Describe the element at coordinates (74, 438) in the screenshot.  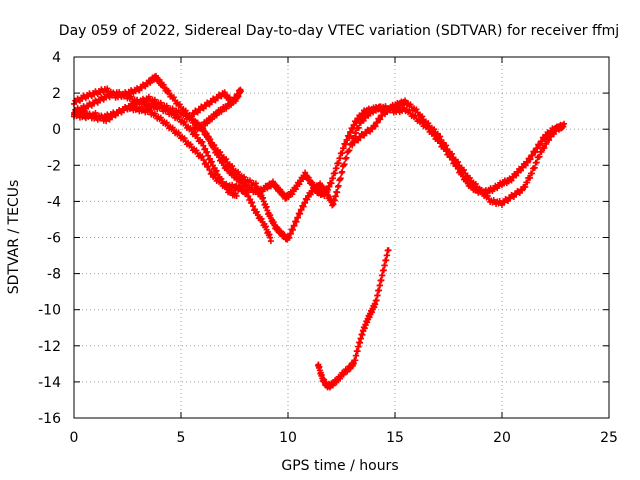
I see `x-tick-label: 0` at that location.